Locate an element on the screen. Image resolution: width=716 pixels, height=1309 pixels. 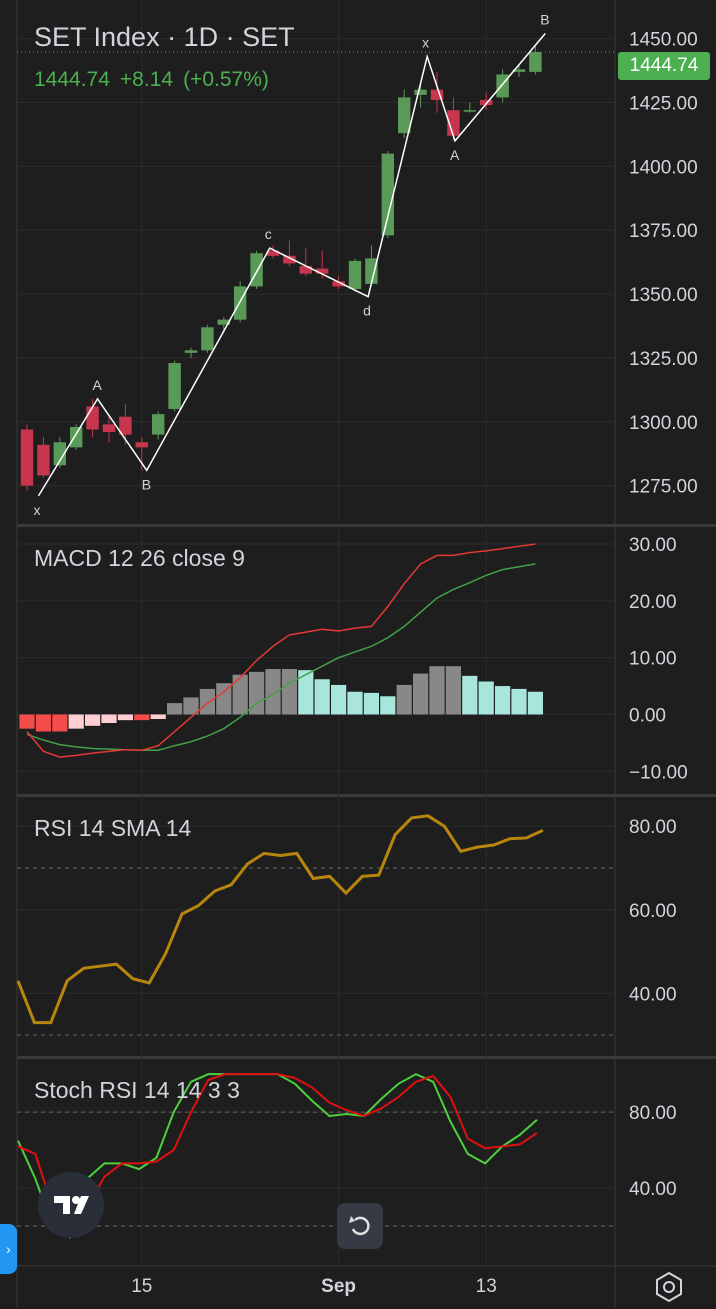
macd-tick-label: −10.00 is located at coordinates (658, 772).